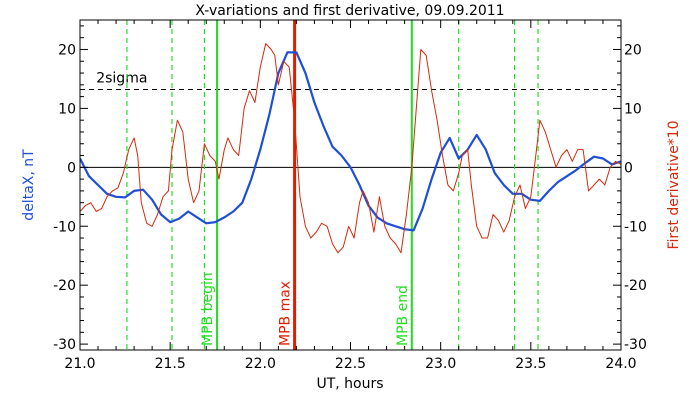  Describe the element at coordinates (286, 313) in the screenshot. I see `marker-label-1: MPB max` at that location.